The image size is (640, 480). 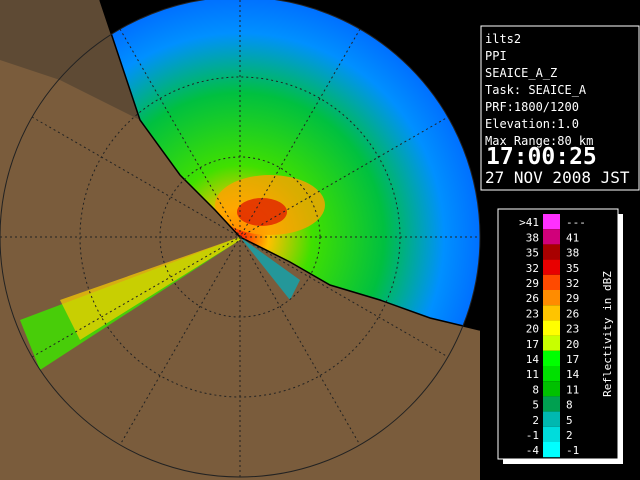 I want to click on legend-label-high: 11, so click(x=572, y=389).